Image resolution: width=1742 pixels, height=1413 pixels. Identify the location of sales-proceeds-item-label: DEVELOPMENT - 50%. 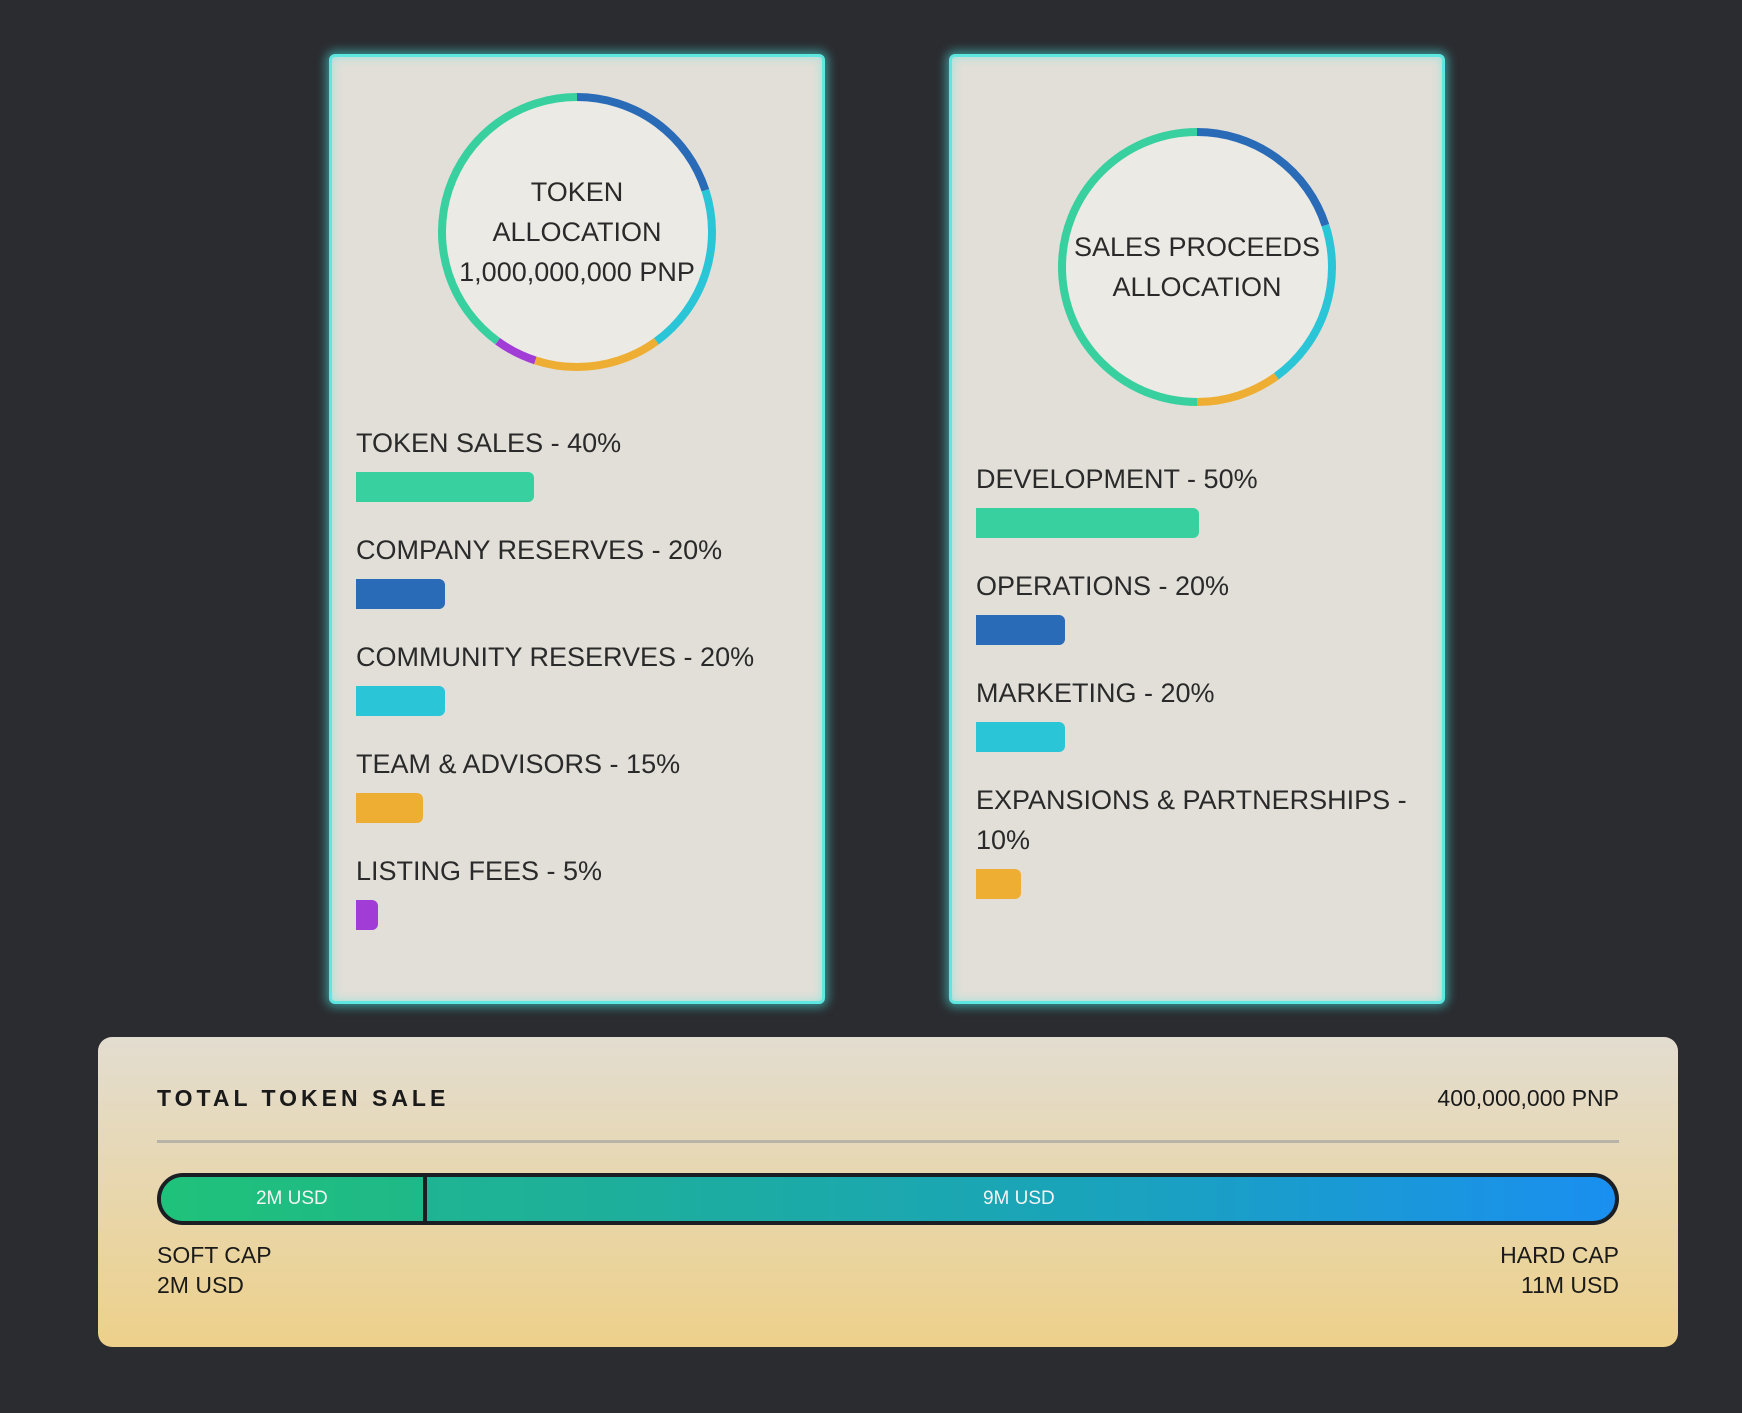
(1117, 479).